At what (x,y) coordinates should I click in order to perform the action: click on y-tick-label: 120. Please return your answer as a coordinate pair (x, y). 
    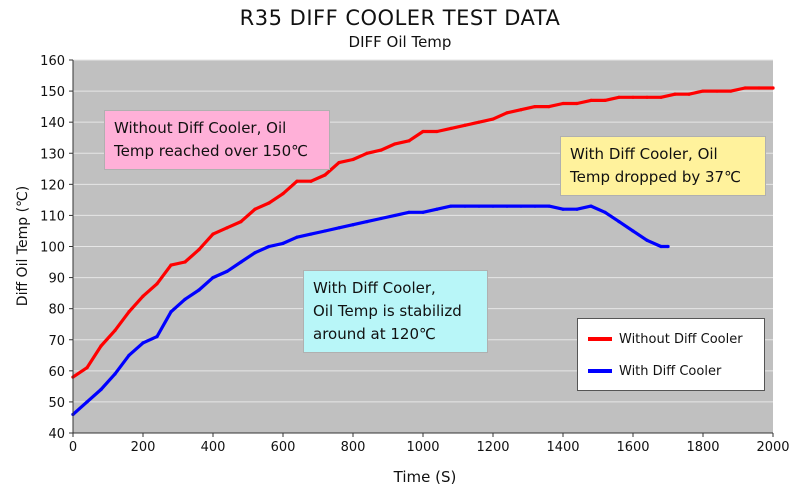
    Looking at the image, I should click on (52, 185).